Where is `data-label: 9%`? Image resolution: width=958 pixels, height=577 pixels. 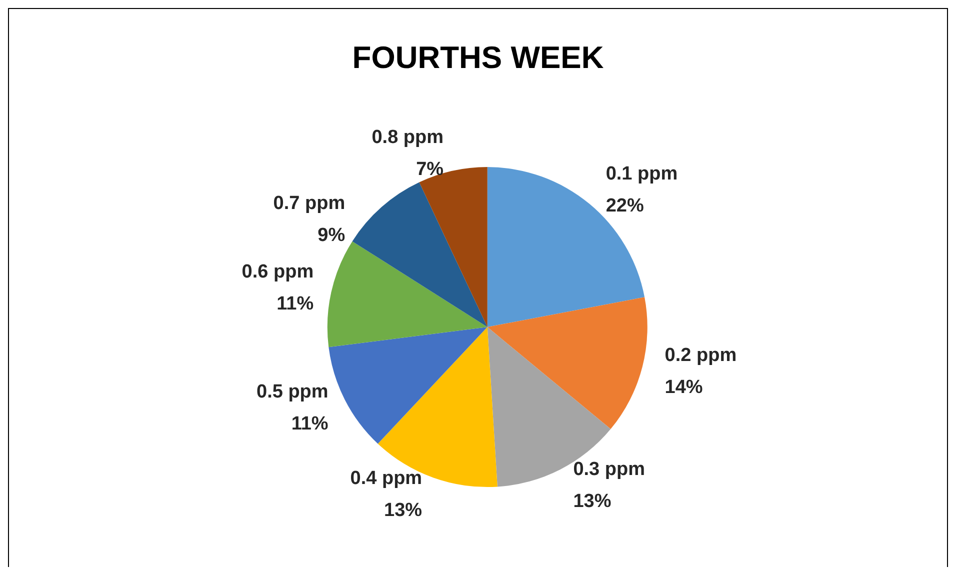 data-label: 9% is located at coordinates (332, 235).